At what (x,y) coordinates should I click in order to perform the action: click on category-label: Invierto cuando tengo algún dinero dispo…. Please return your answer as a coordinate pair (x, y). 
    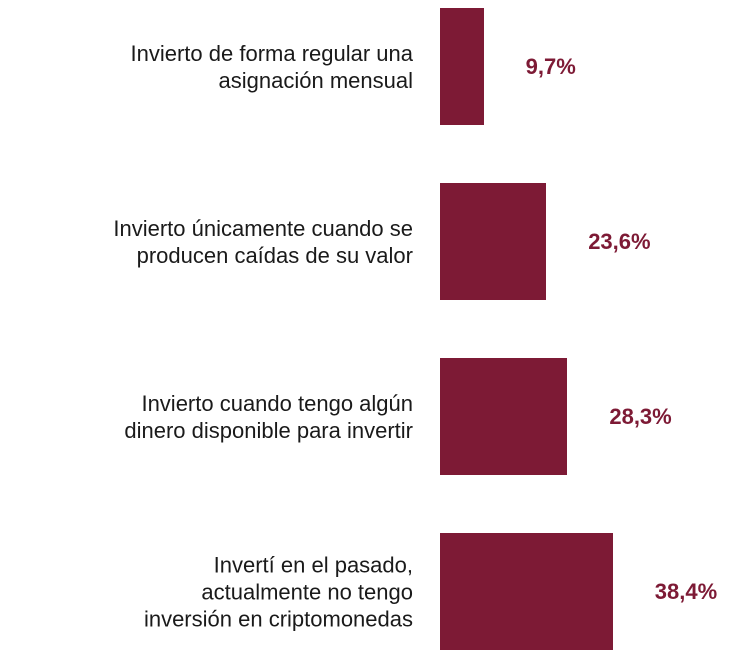
    Looking at the image, I should click on (268, 416).